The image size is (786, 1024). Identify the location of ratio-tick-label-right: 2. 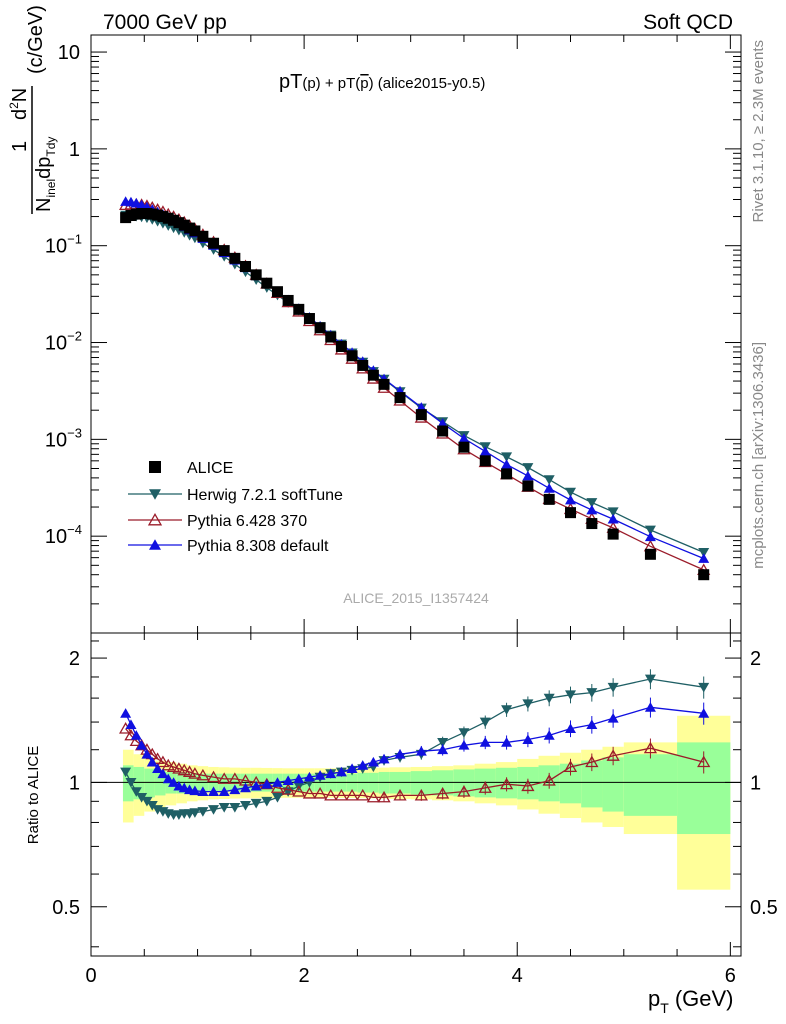
(755, 659).